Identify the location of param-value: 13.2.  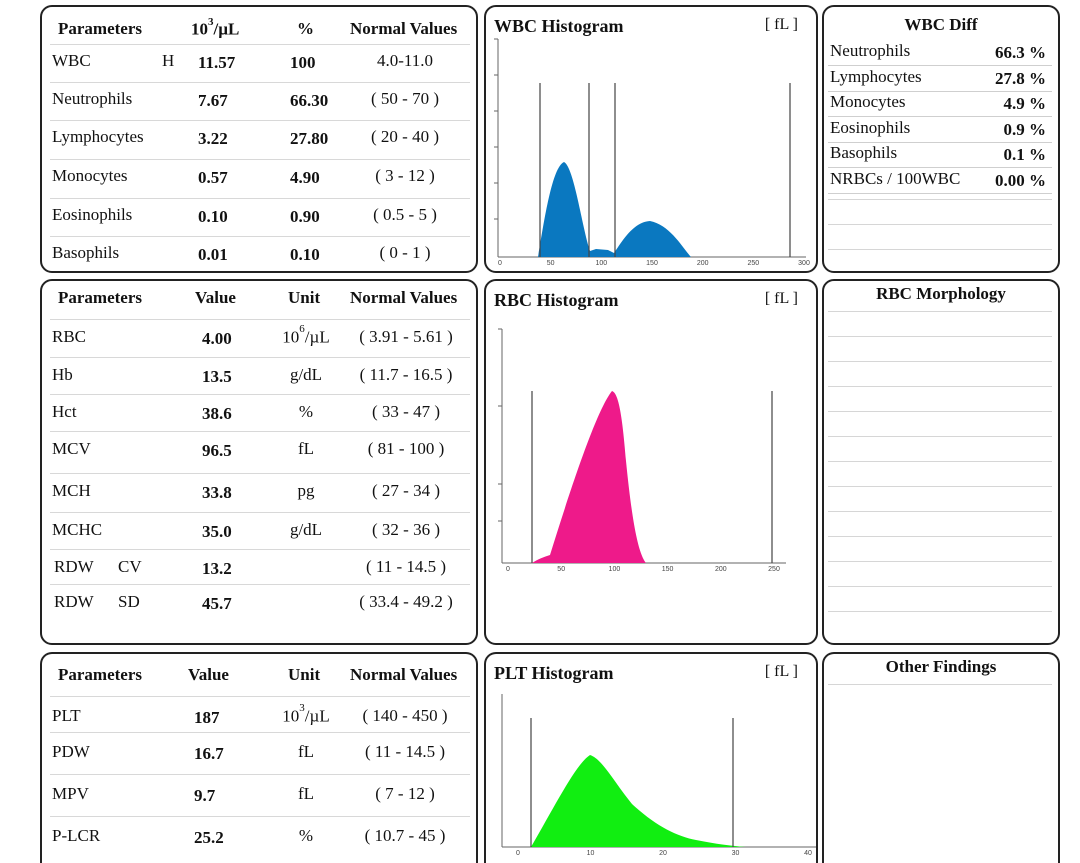
(217, 568).